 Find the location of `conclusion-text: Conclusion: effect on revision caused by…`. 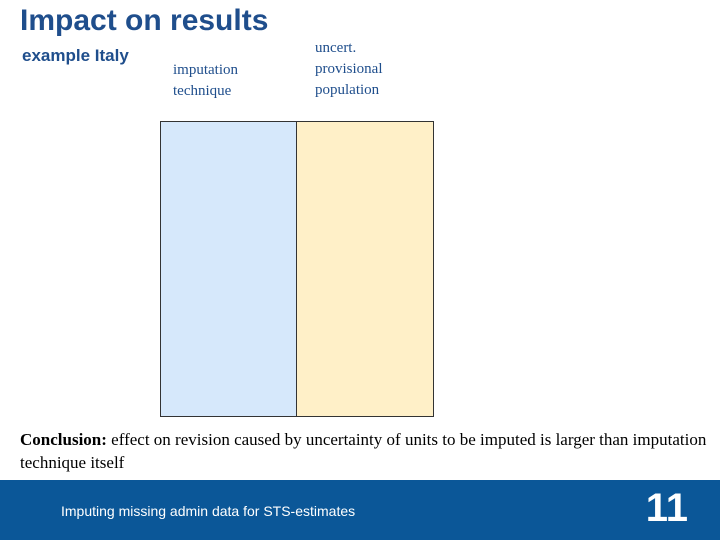

conclusion-text: Conclusion: effect on revision caused by… is located at coordinates (365, 451).